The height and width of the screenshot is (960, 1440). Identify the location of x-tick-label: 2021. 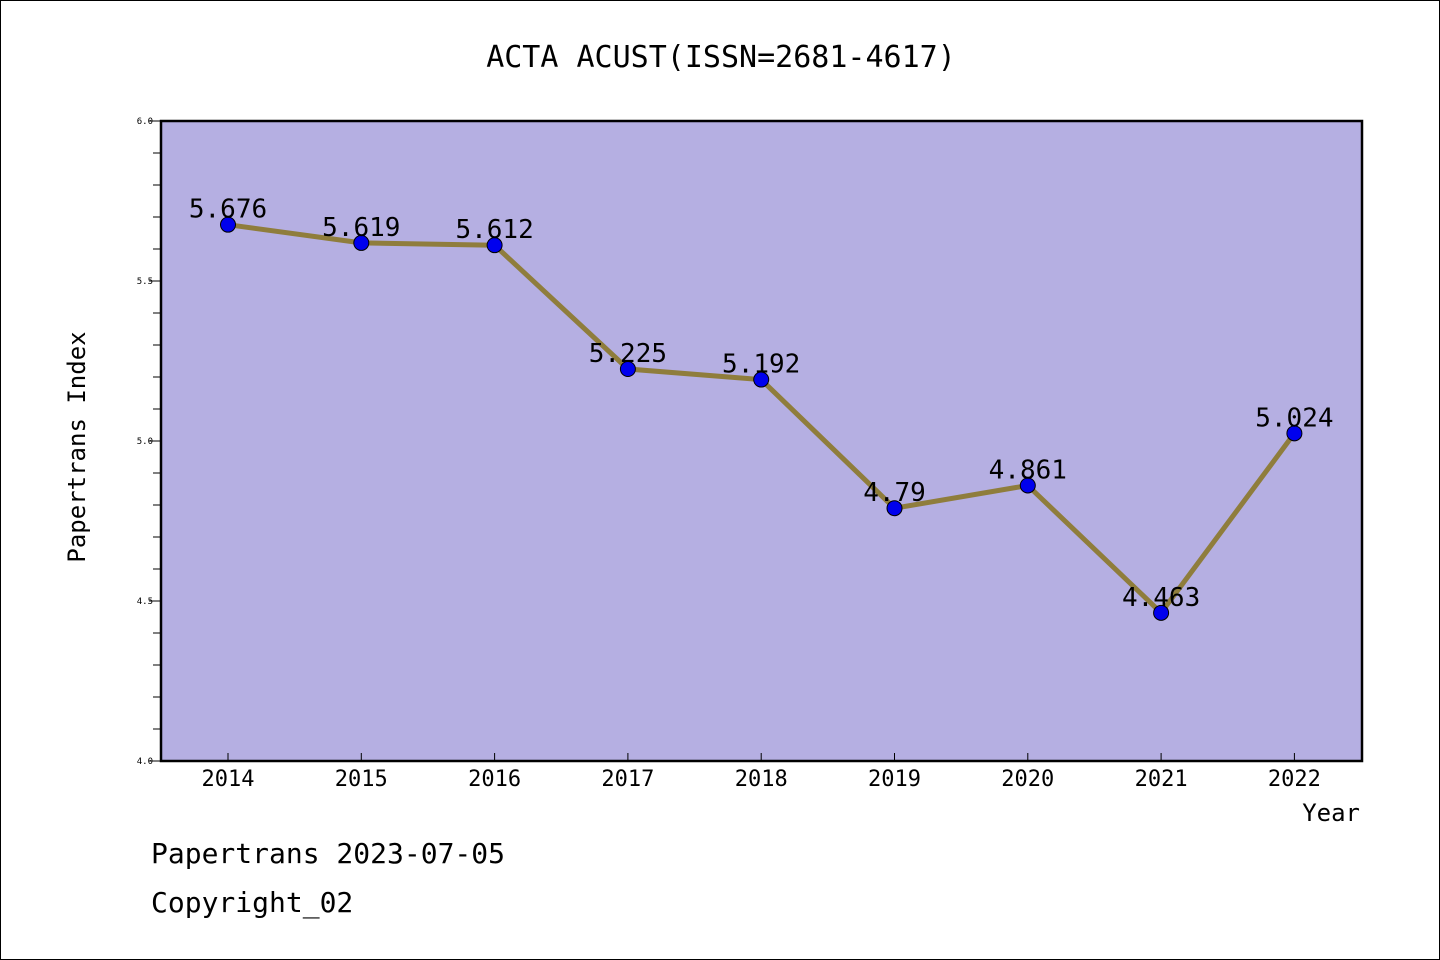
(1161, 779).